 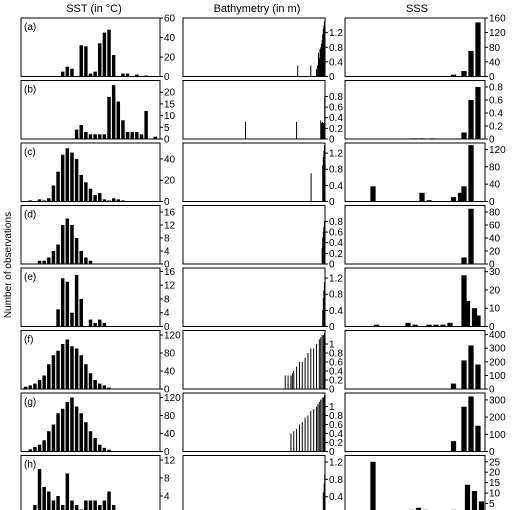 I want to click on row-label: (d), so click(x=30, y=215).